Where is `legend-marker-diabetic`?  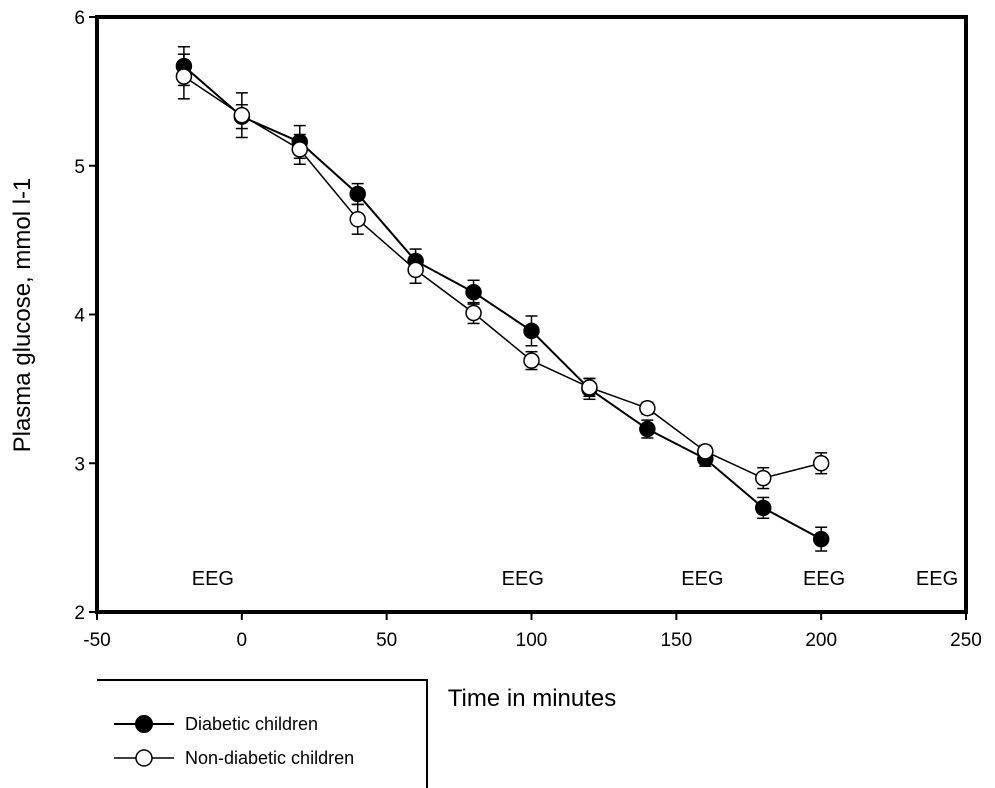 legend-marker-diabetic is located at coordinates (144, 724).